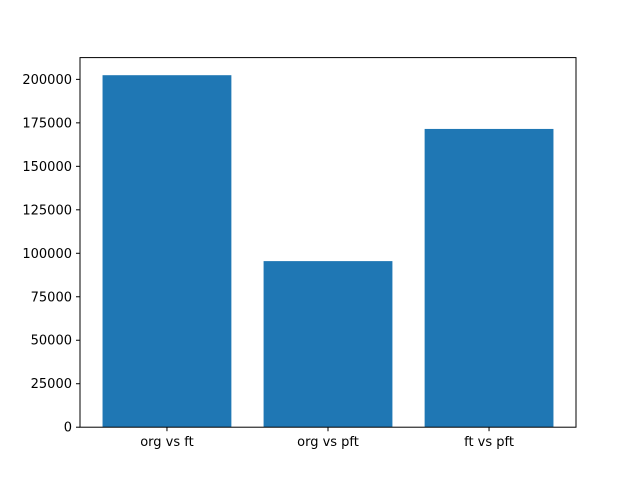  What do you see at coordinates (47, 167) in the screenshot?
I see `y-tick-label: 150000` at bounding box center [47, 167].